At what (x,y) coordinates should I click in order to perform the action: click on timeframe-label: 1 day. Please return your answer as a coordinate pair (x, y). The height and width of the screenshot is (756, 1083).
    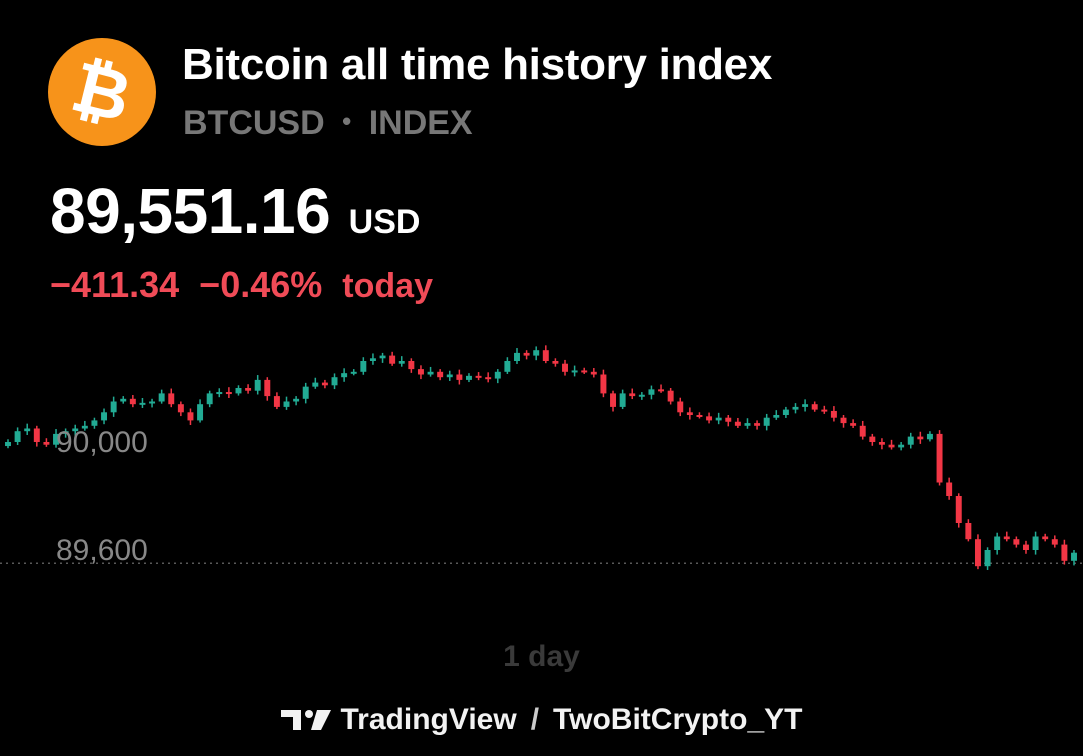
    Looking at the image, I should click on (541, 656).